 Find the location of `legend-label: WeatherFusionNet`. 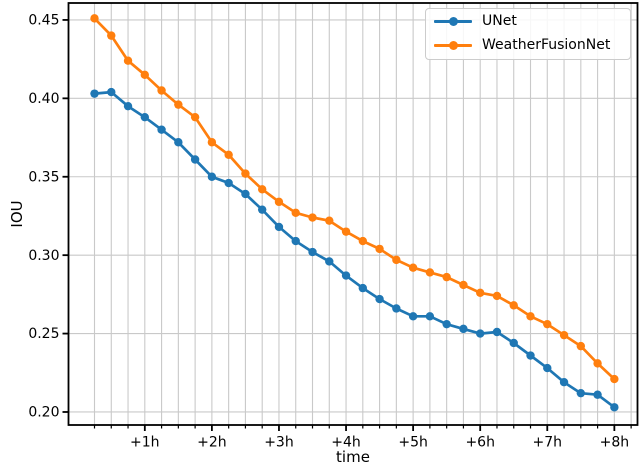

legend-label: WeatherFusionNet is located at coordinates (546, 45).